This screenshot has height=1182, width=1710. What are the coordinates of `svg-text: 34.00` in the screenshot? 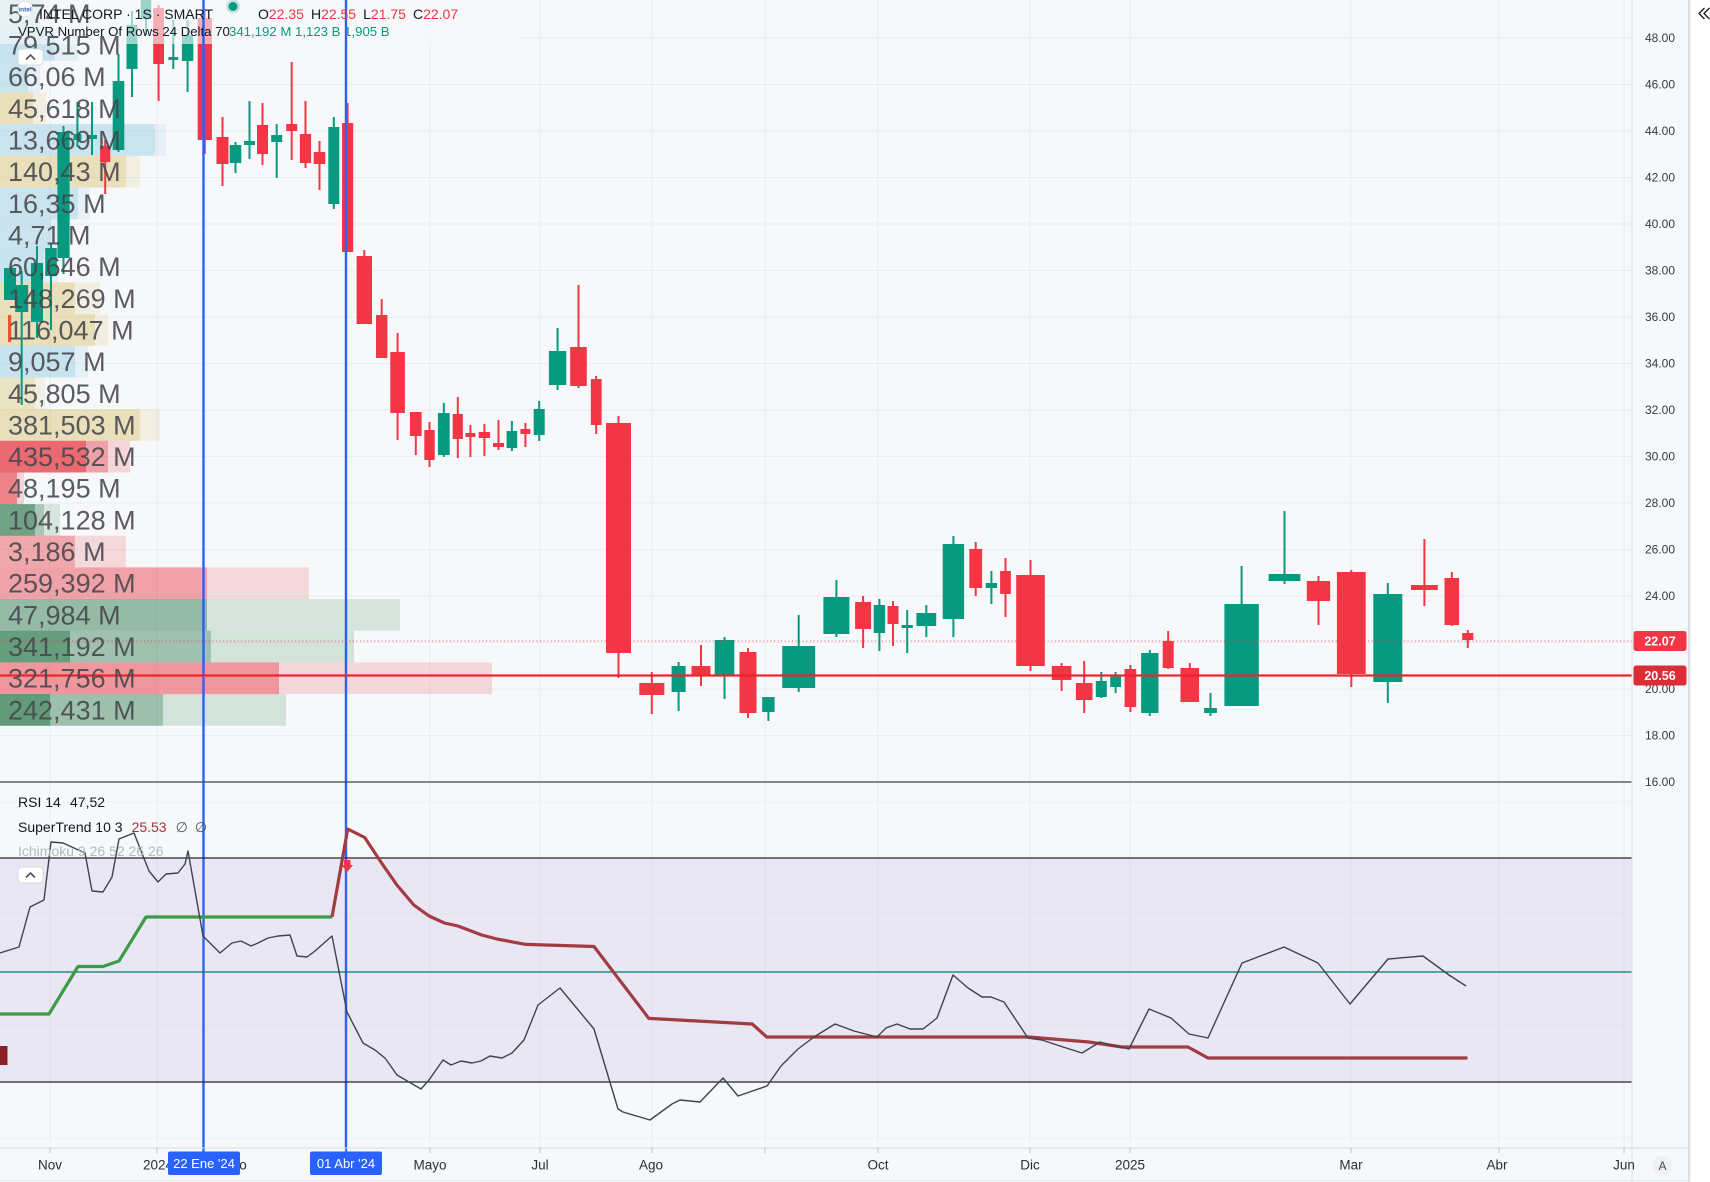 It's located at (1660, 364).